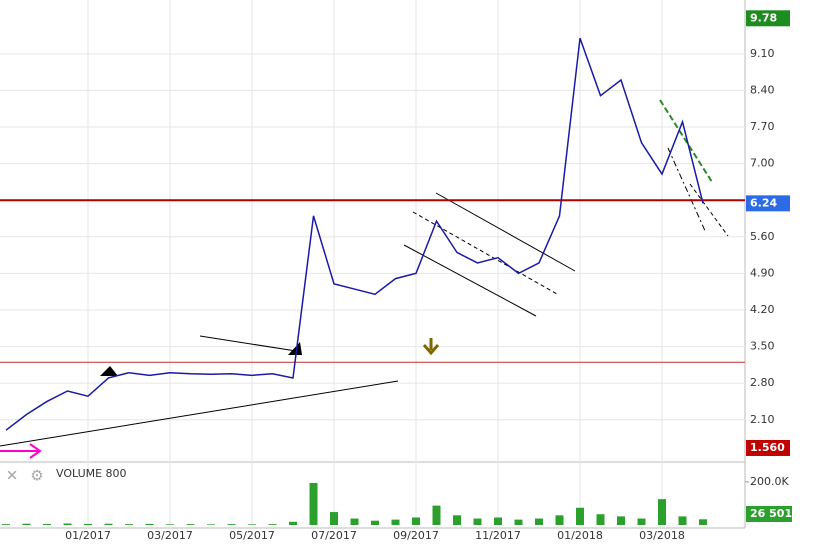 The height and width of the screenshot is (552, 813). What do you see at coordinates (662, 535) in the screenshot?
I see `x-tick-label: 03/2018` at bounding box center [662, 535].